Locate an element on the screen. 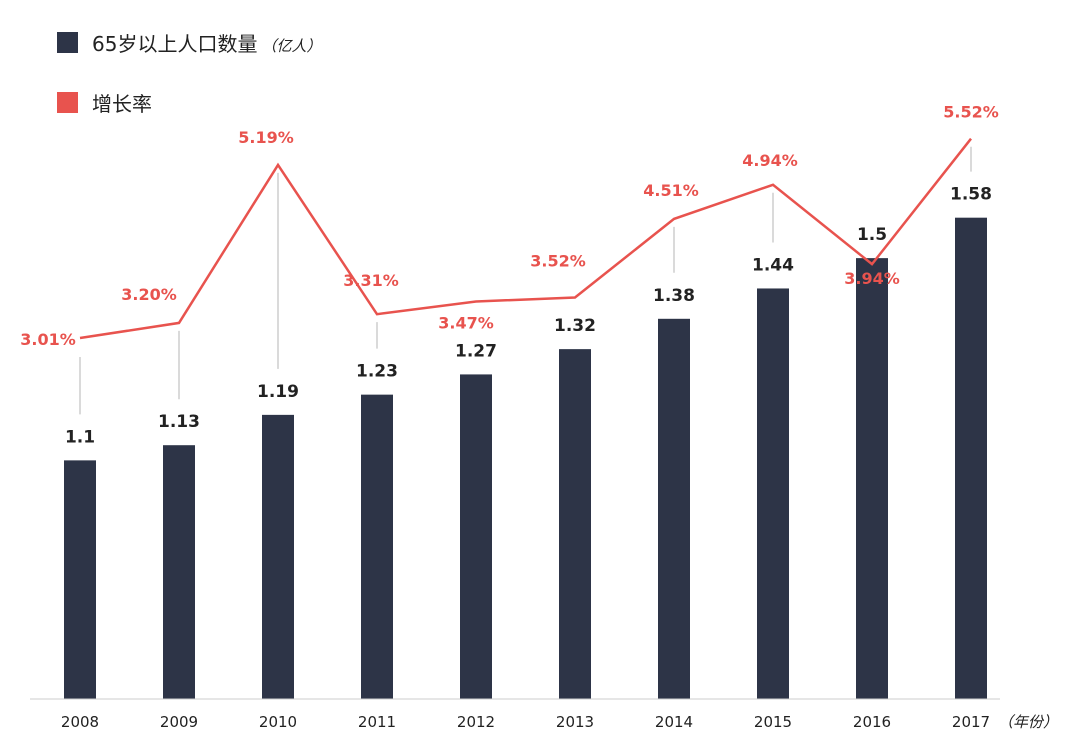 The width and height of the screenshot is (1080, 736). bar-label-2009: 1.13 is located at coordinates (179, 422).